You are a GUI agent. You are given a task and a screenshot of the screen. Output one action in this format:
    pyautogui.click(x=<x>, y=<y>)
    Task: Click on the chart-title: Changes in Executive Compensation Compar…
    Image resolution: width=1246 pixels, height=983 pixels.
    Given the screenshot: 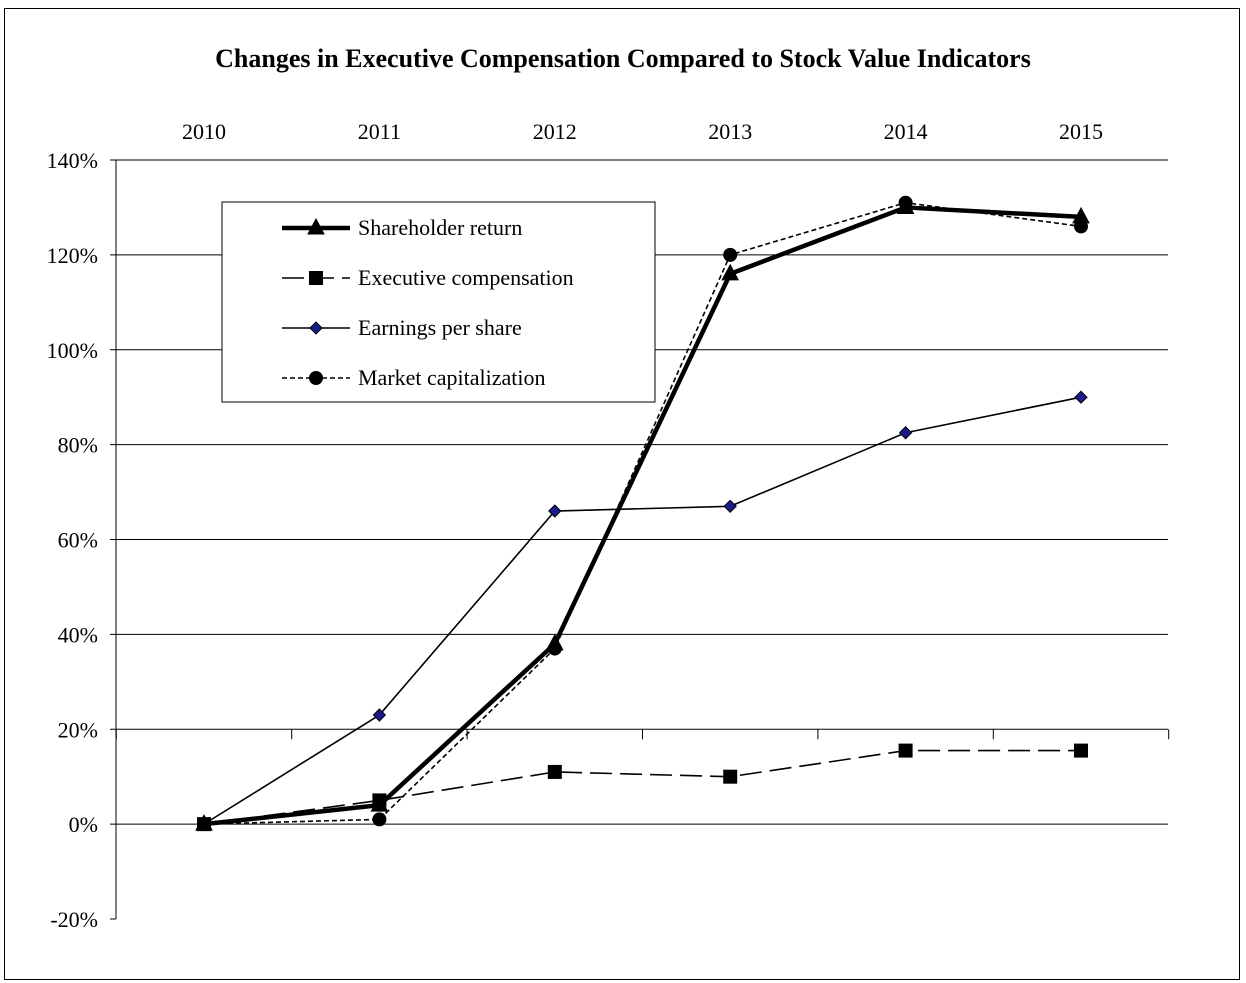 What is the action you would take?
    pyautogui.click(x=623, y=58)
    